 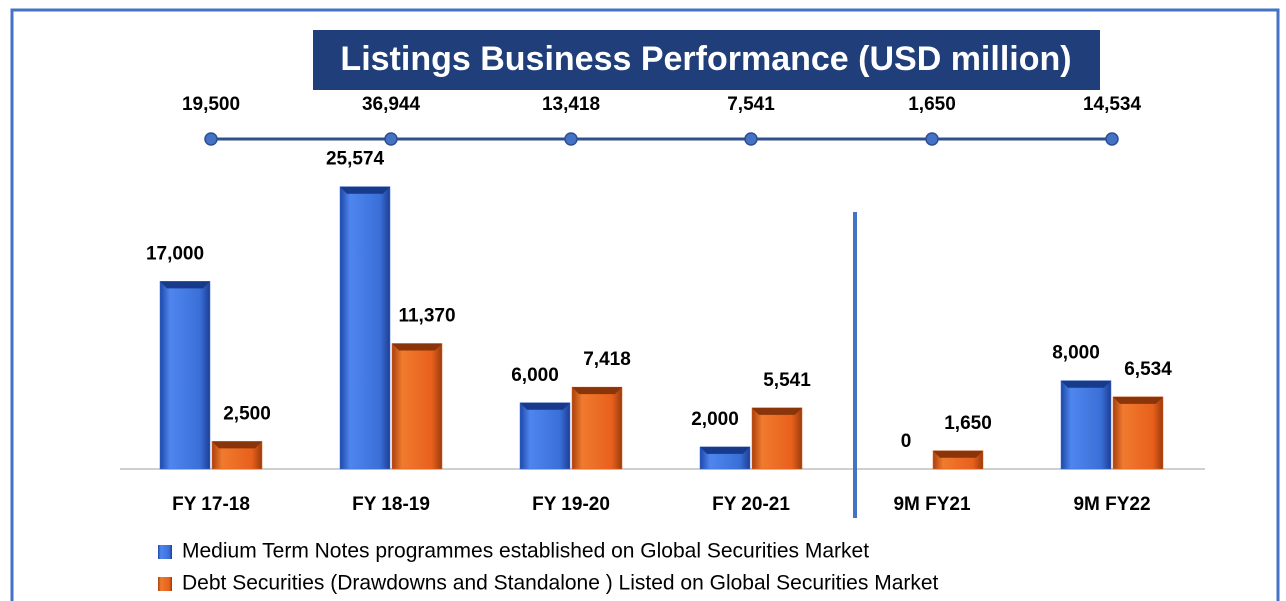 What do you see at coordinates (932, 104) in the screenshot?
I see `total-label: 1,650` at bounding box center [932, 104].